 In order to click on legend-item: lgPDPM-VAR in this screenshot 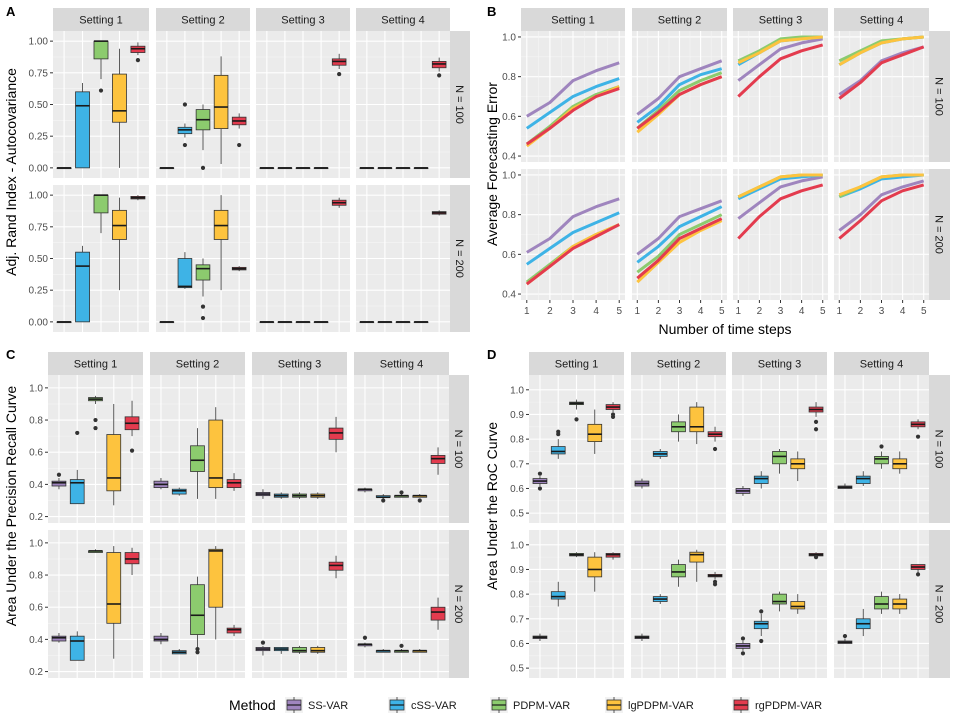, I will do `click(649, 705)`.